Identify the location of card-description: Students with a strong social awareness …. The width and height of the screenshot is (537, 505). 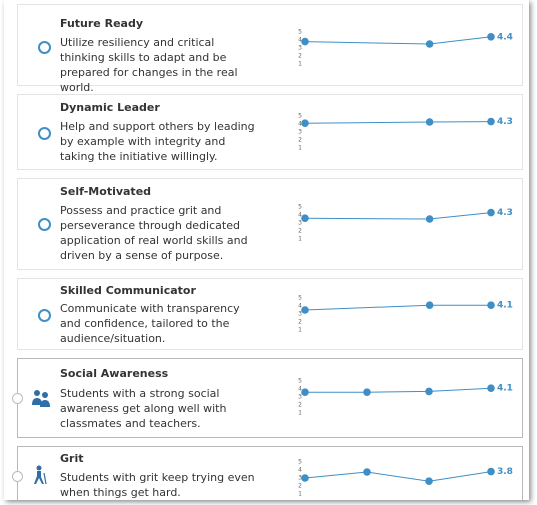
(143, 408).